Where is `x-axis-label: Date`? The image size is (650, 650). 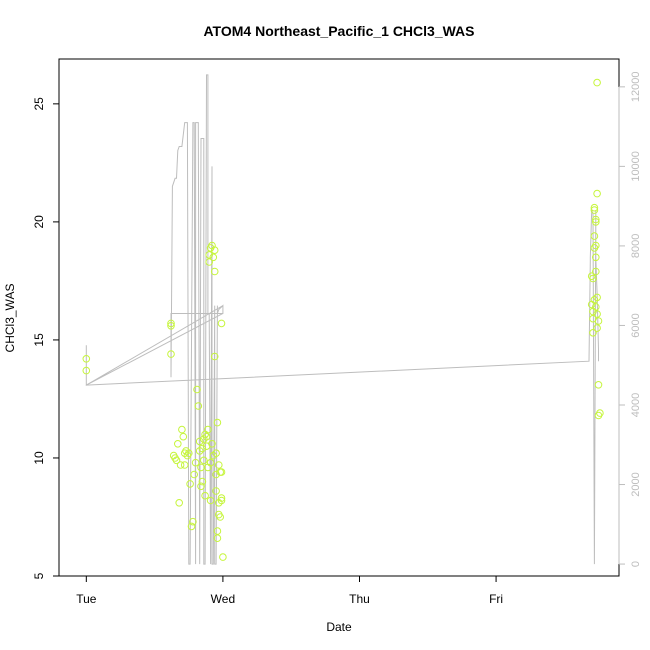
x-axis-label: Date is located at coordinates (339, 627).